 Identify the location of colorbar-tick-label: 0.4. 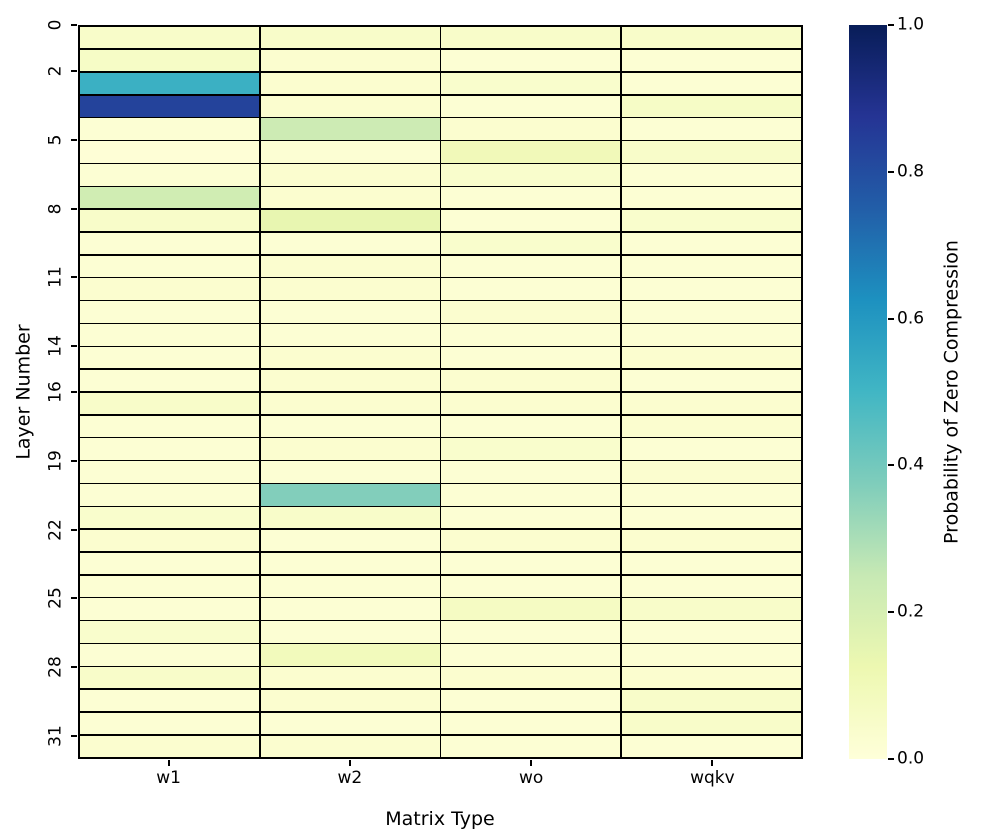
(911, 464).